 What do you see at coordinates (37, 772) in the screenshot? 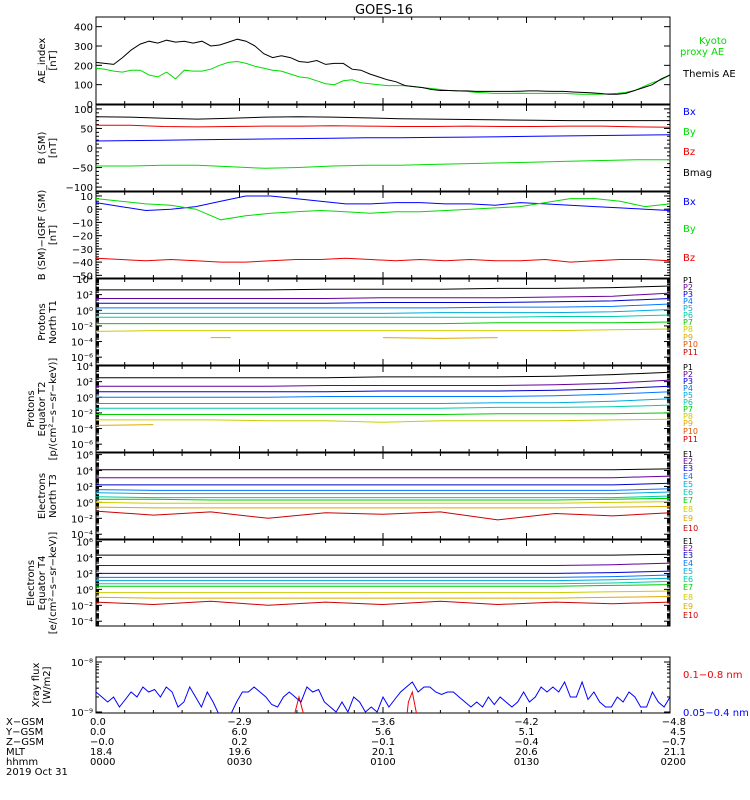
I see `x-axis-row-label: 2019 Oct 31` at bounding box center [37, 772].